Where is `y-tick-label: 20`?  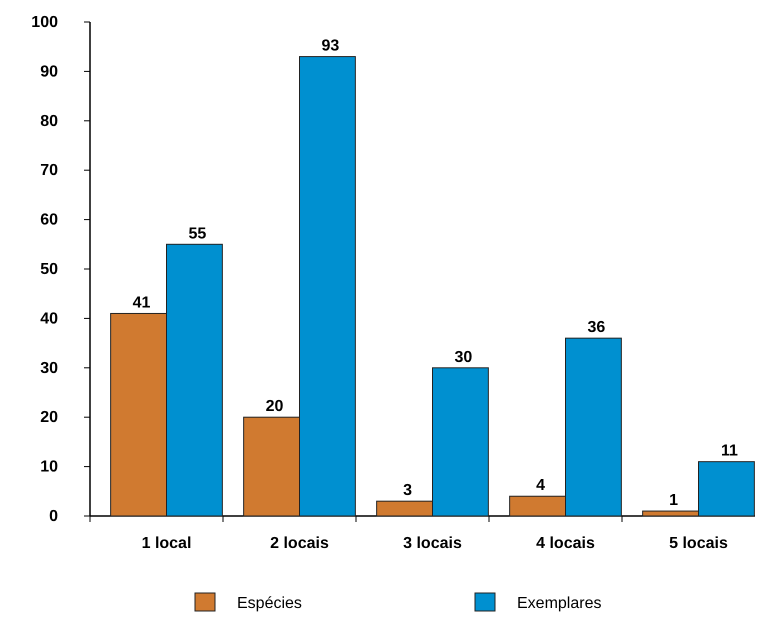
y-tick-label: 20 is located at coordinates (49, 417).